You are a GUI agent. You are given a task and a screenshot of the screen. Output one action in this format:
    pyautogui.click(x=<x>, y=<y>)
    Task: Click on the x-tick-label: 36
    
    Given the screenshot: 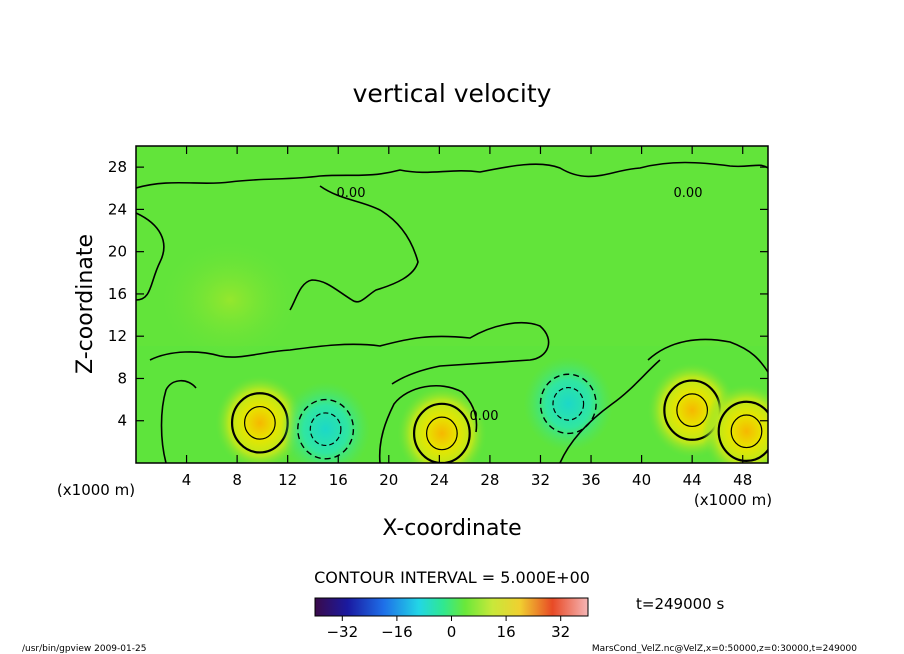 What is the action you would take?
    pyautogui.click(x=590, y=480)
    